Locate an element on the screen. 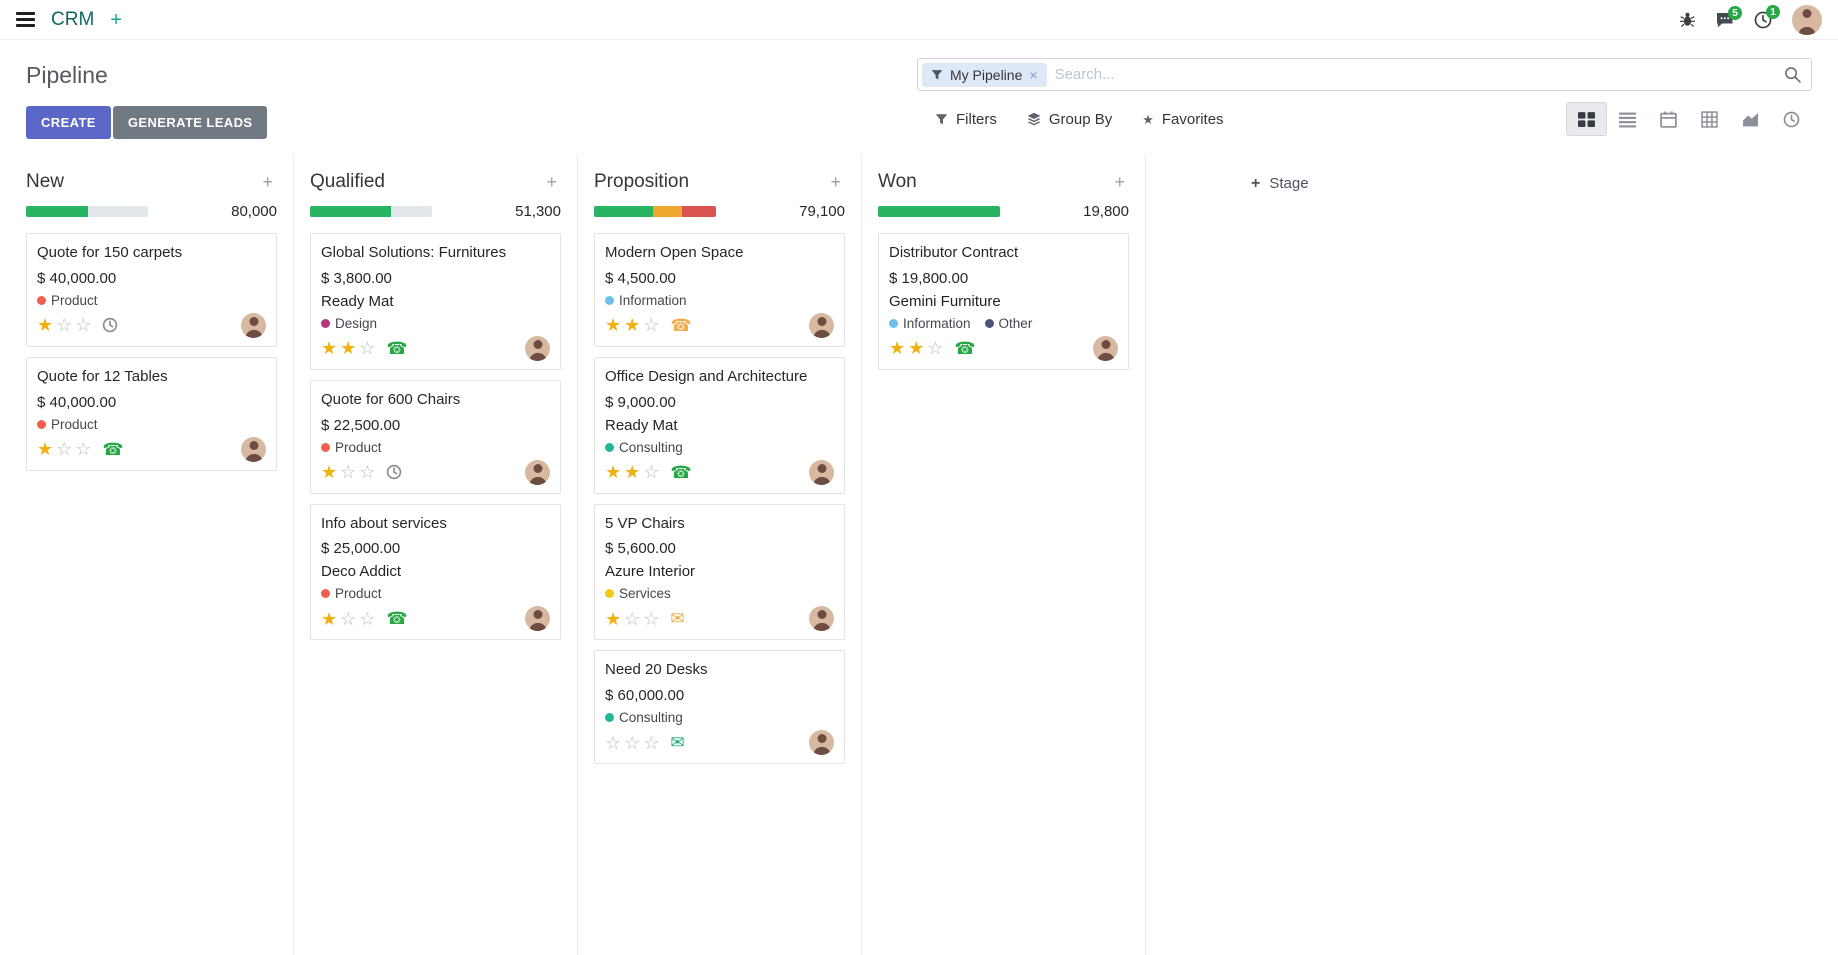 The image size is (1838, 955). priority-stars: ☆ ☆ ☆ is located at coordinates (632, 743).